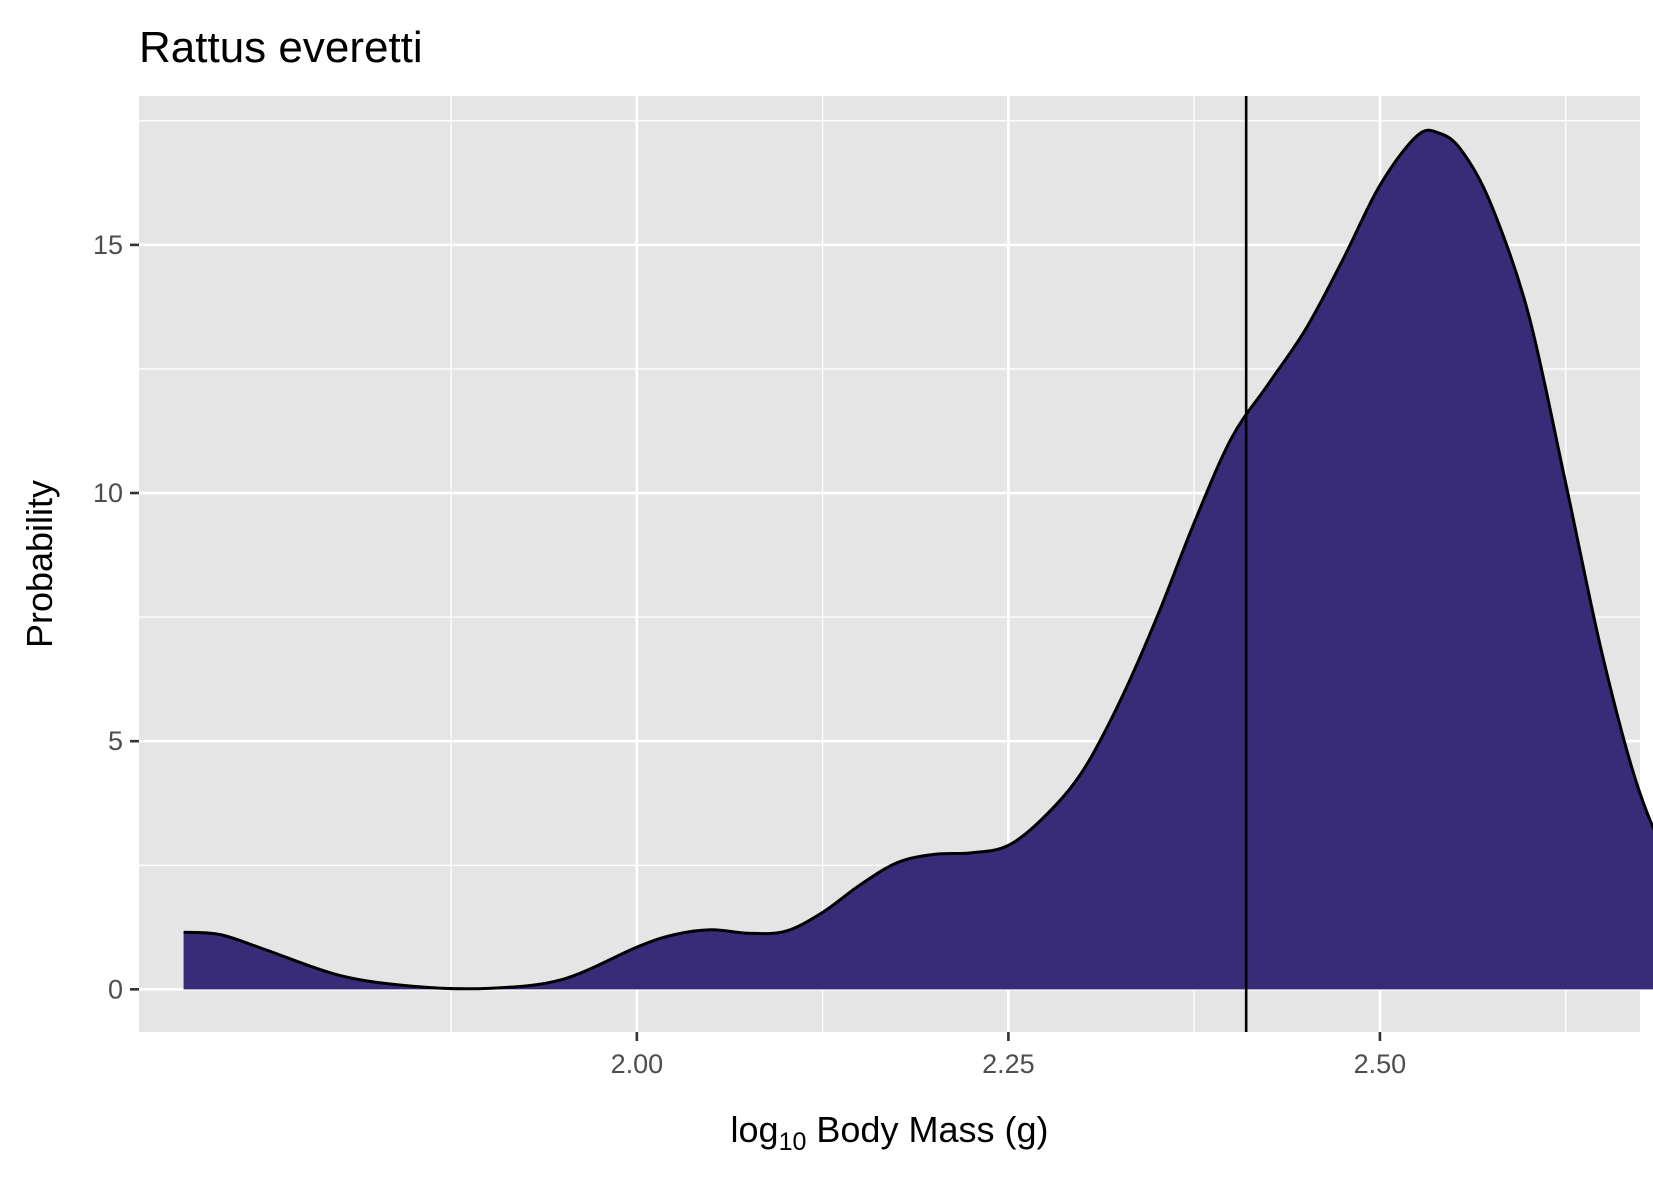 The image size is (1653, 1181). I want to click on x-axis-title-subscript: 10, so click(793, 1142).